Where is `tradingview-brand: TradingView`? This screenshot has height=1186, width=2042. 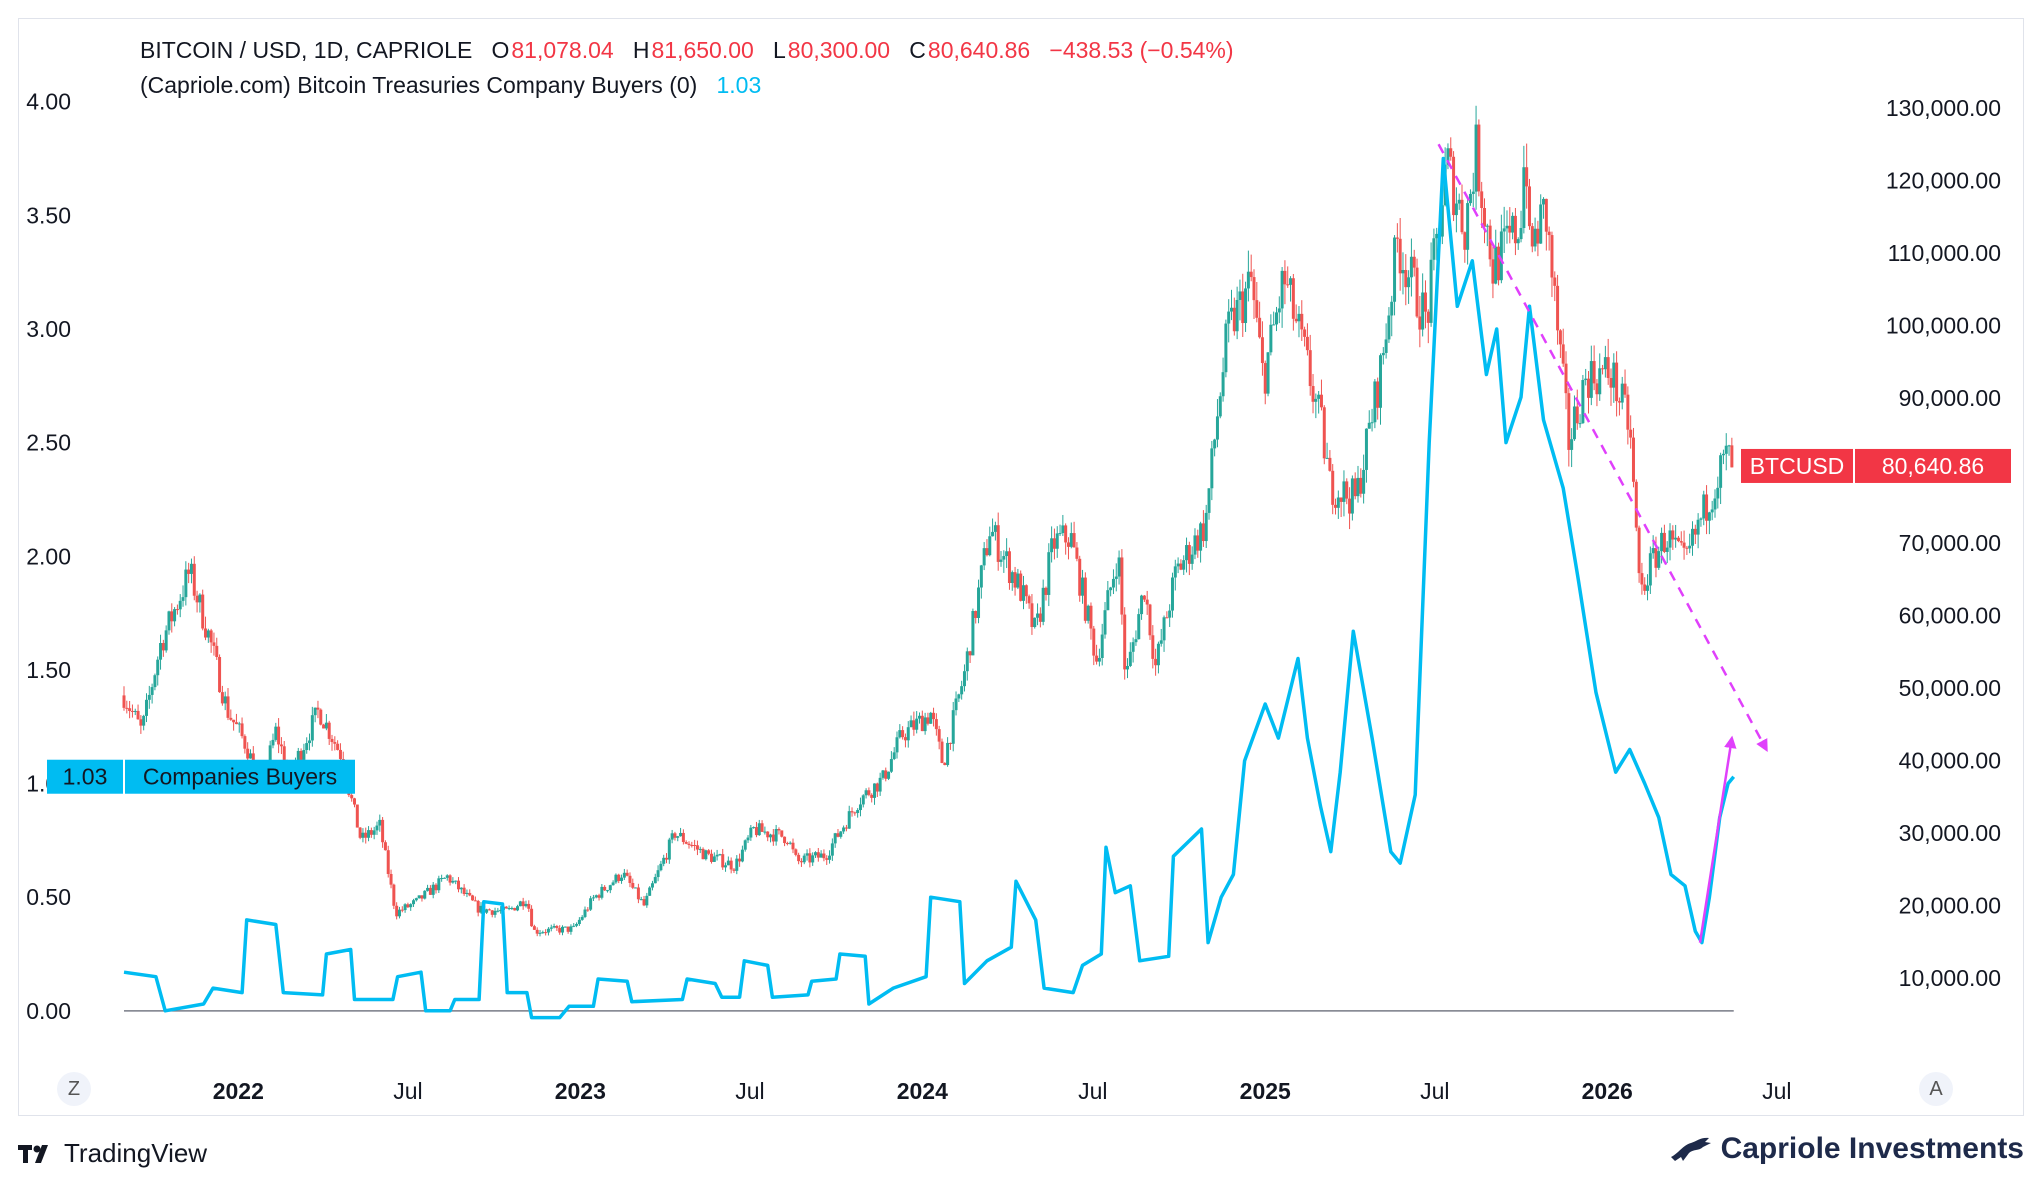 tradingview-brand: TradingView is located at coordinates (112, 1153).